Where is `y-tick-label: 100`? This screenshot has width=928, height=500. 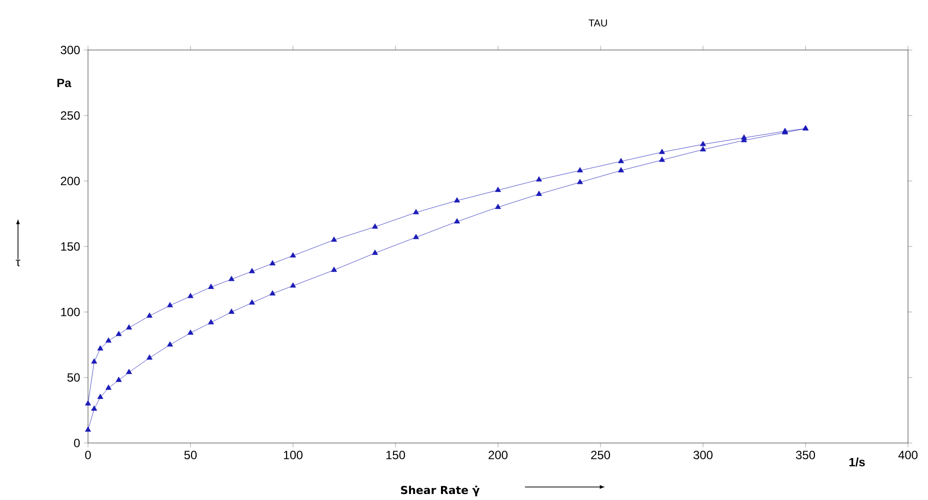 y-tick-label: 100 is located at coordinates (70, 312).